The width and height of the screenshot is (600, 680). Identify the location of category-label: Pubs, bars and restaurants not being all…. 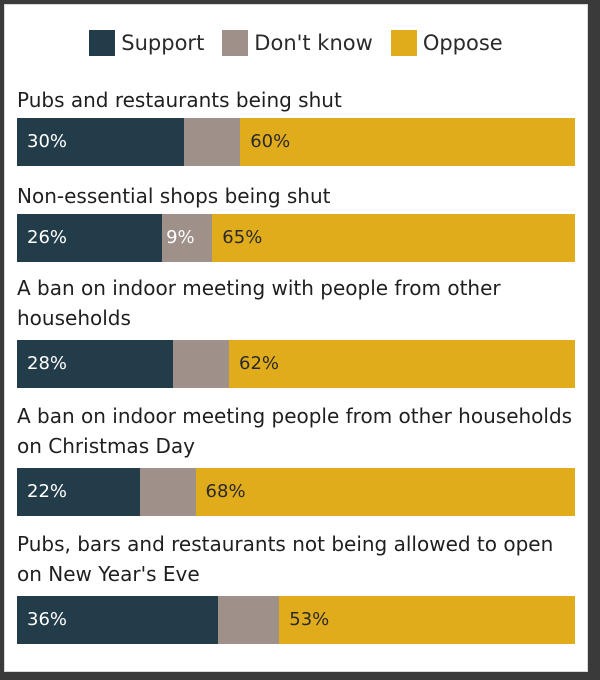
(285, 559).